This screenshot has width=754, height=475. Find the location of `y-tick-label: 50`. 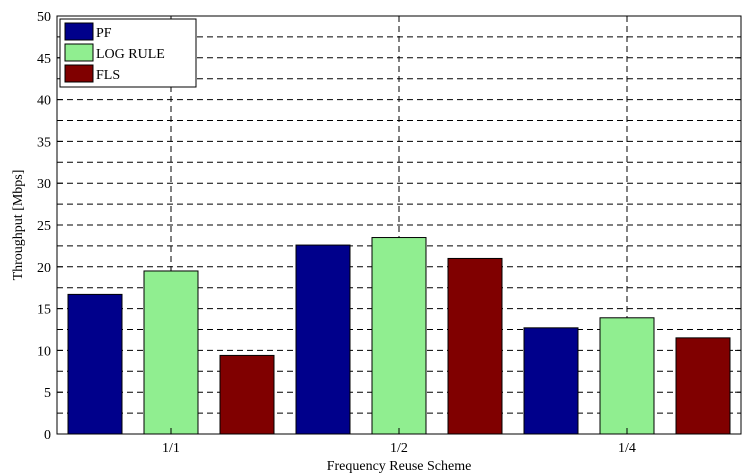

y-tick-label: 50 is located at coordinates (44, 17).